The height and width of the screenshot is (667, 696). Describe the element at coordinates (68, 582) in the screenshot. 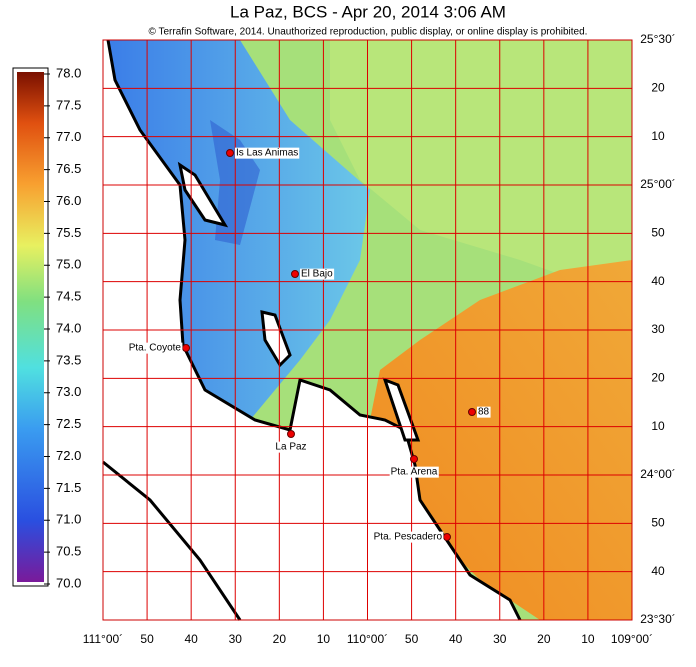

I see `colorbar-label: 70.0` at that location.